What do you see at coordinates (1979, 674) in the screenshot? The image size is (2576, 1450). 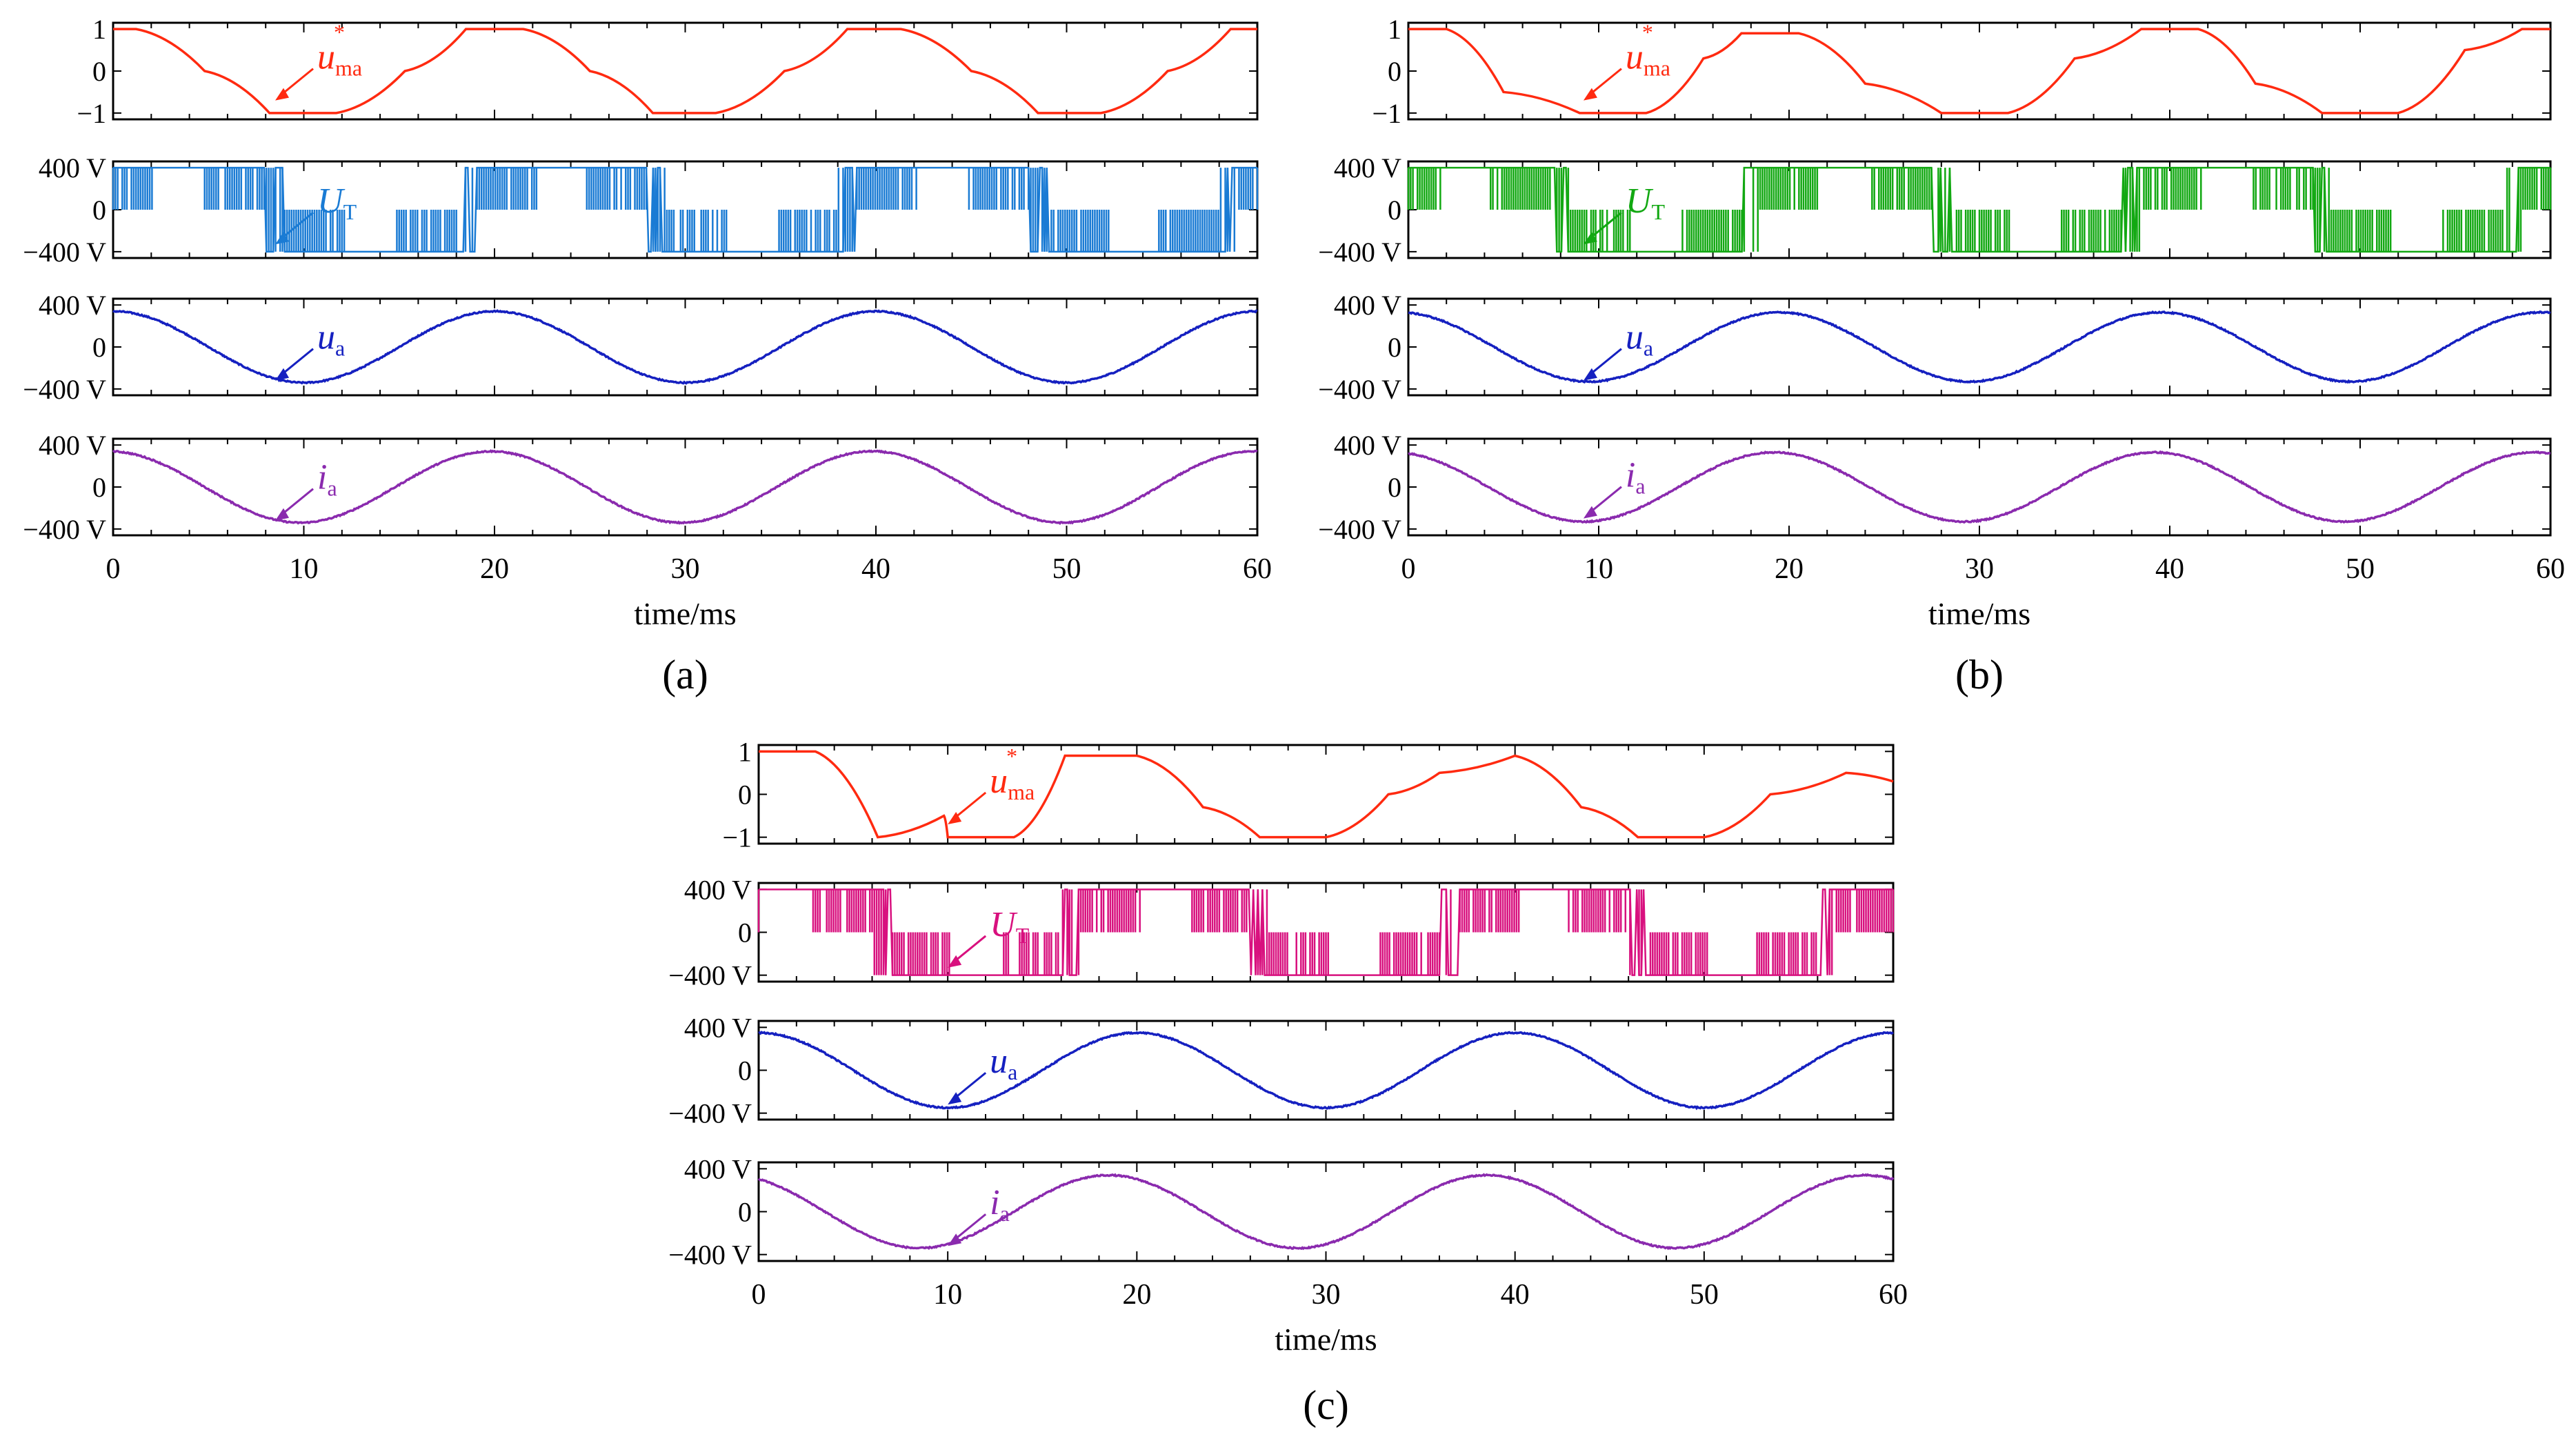 I see `panel-caption: (b)` at bounding box center [1979, 674].